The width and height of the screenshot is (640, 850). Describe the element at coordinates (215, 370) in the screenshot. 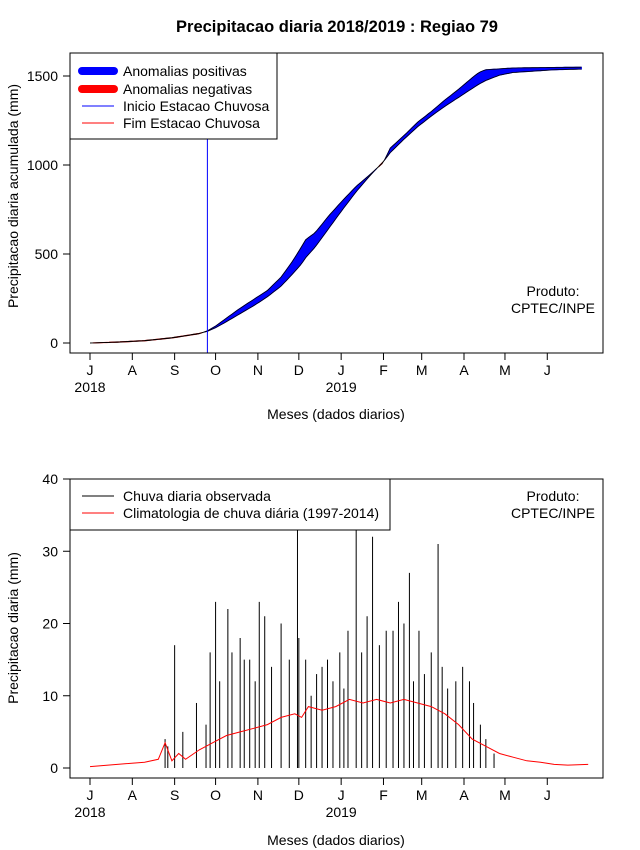

I see `cumulative-x-tick-label: O` at that location.